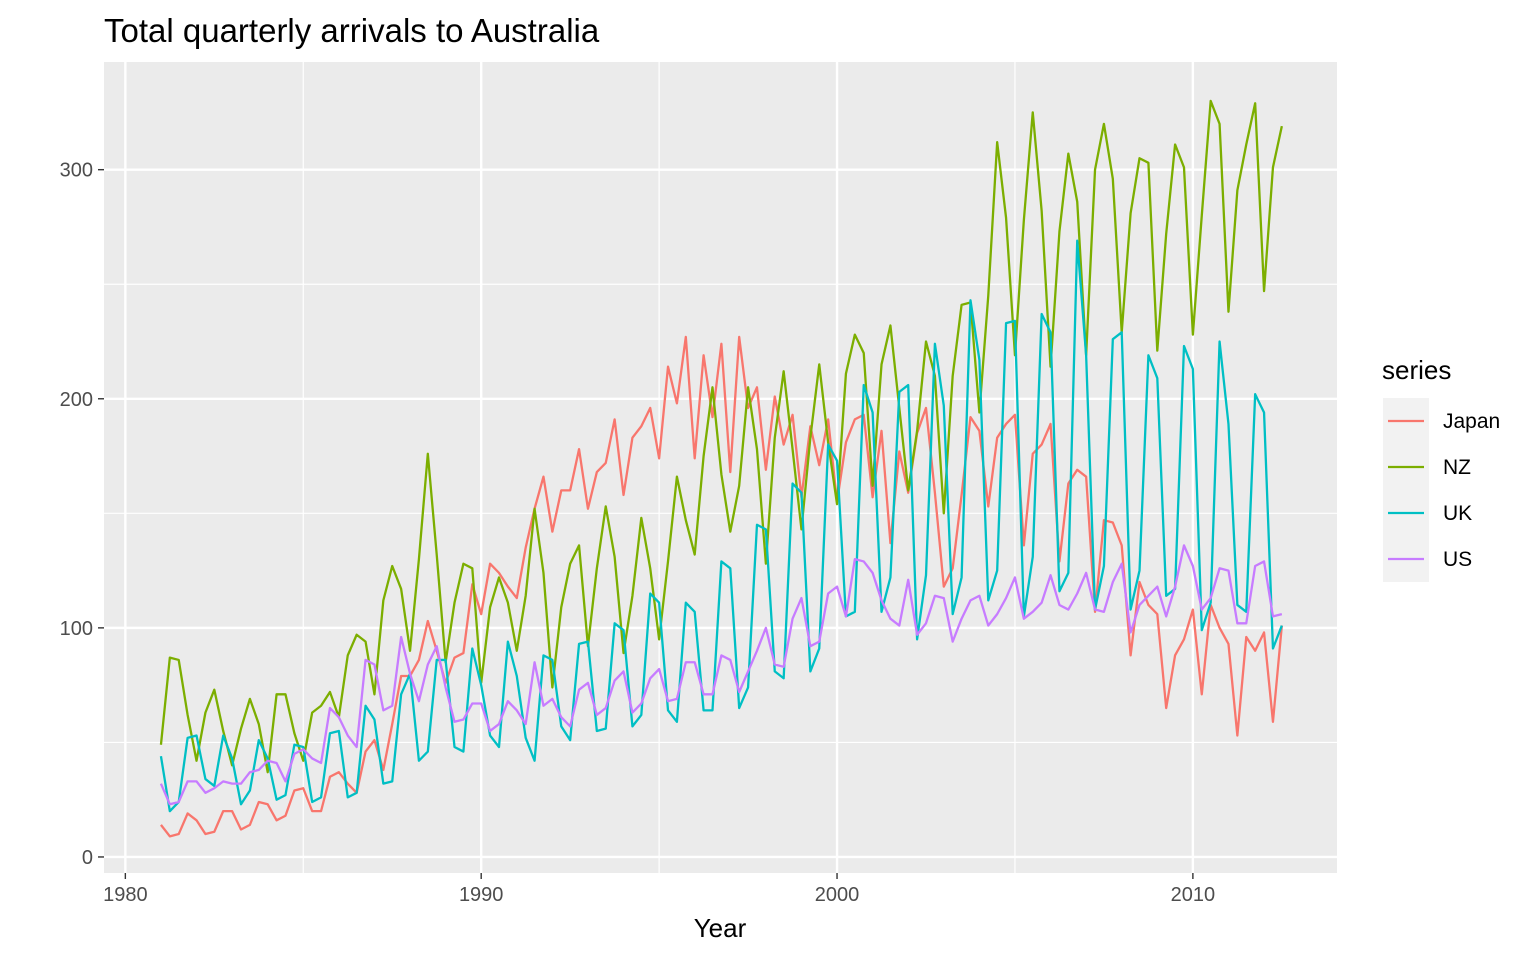 The width and height of the screenshot is (1536, 960). I want to click on x-tick-label: 1980, so click(125, 895).